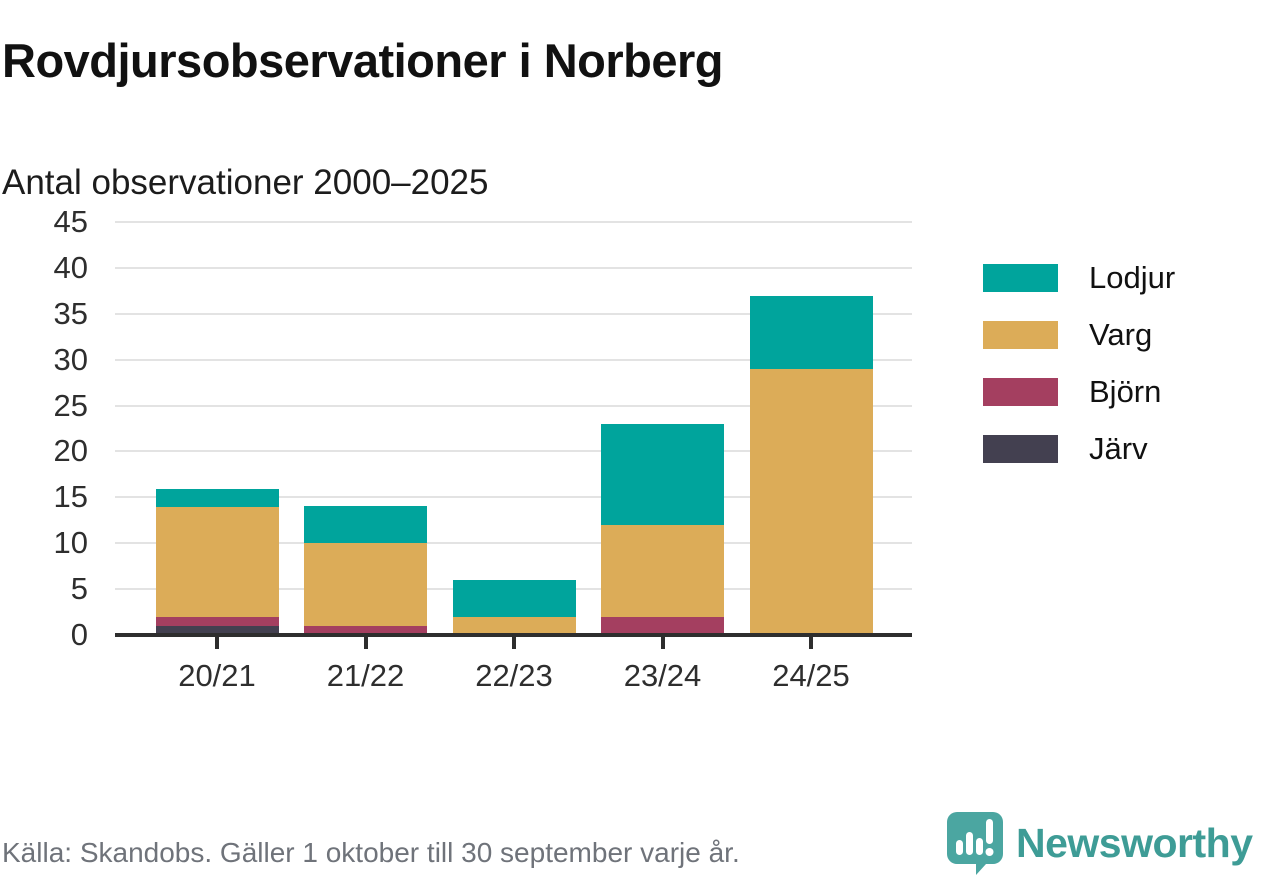 The image size is (1262, 879). Describe the element at coordinates (1079, 391) in the screenshot. I see `legend-item-bjrn: Björn` at that location.